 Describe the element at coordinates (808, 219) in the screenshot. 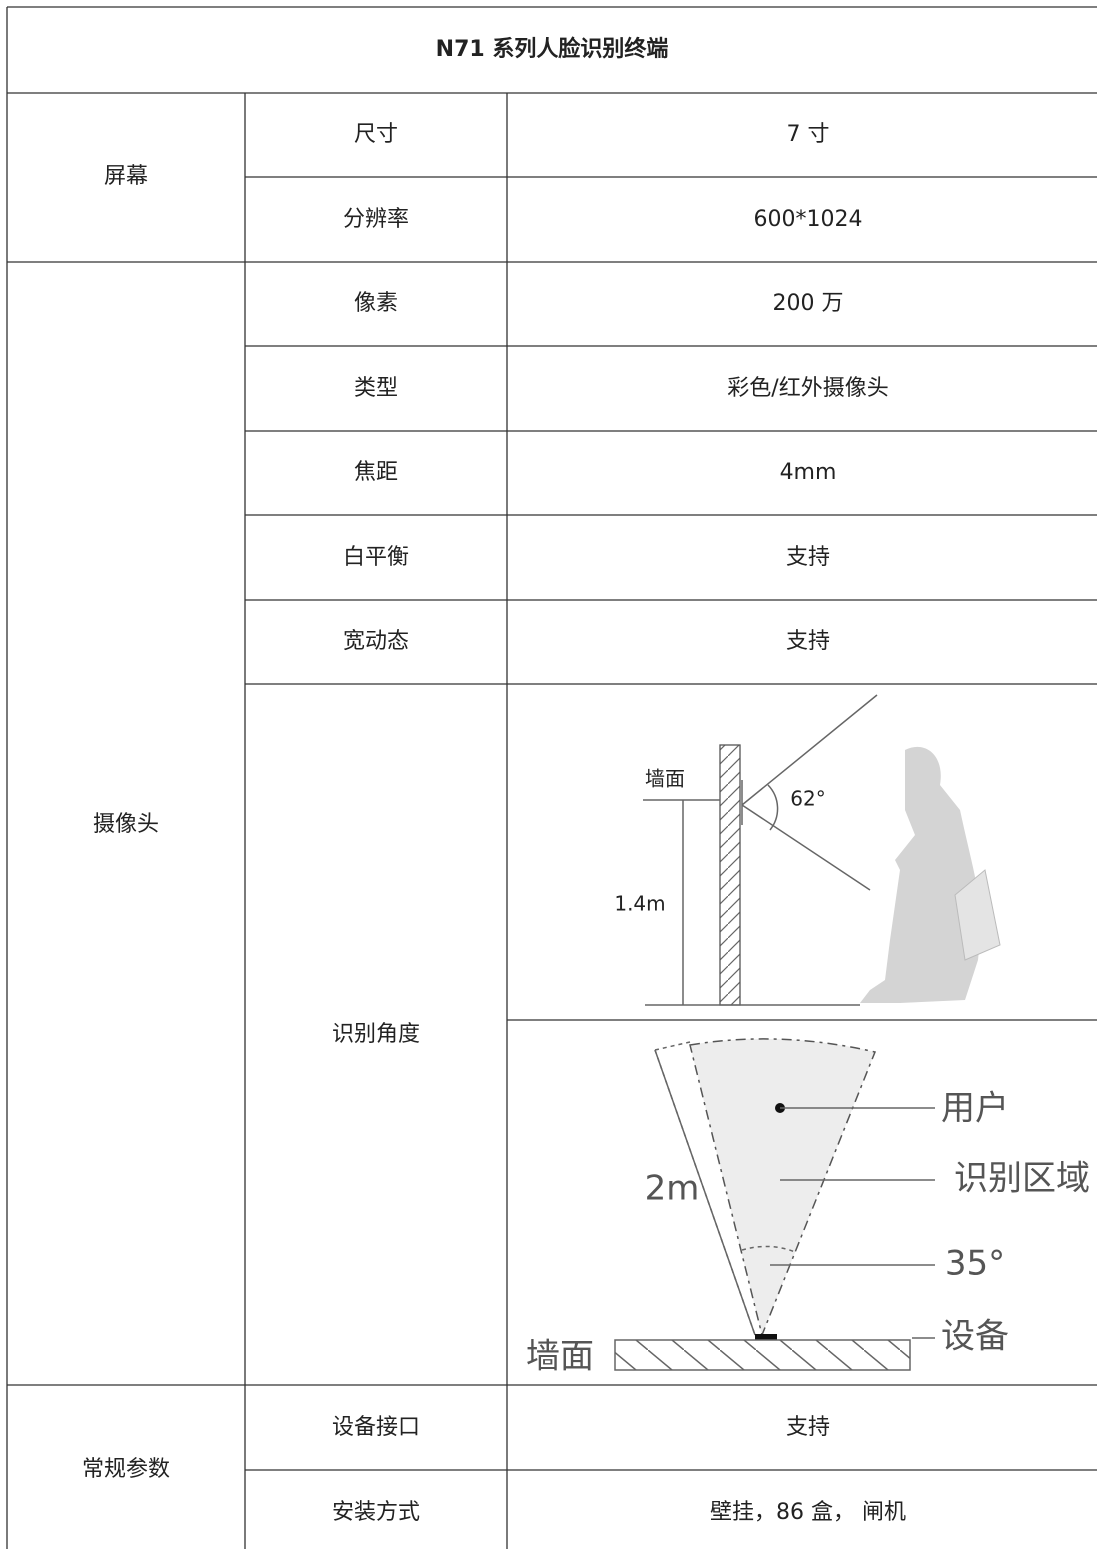

I see `value: 600*1024` at that location.